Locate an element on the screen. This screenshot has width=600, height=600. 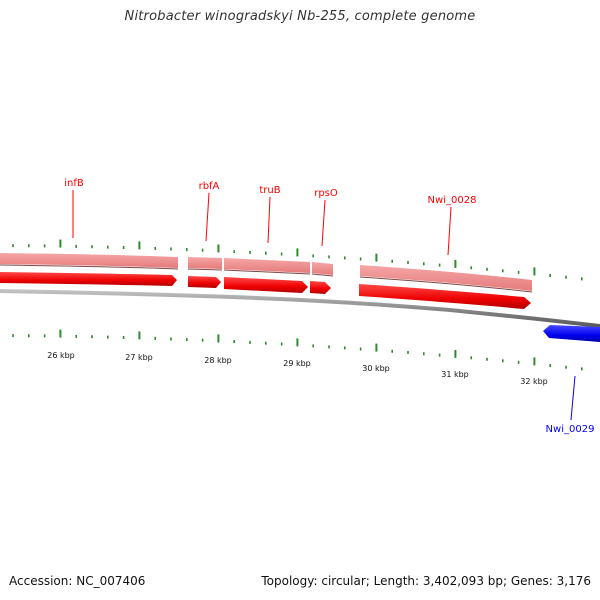
accession-text: Accession: NC_007406 is located at coordinates (77, 581).